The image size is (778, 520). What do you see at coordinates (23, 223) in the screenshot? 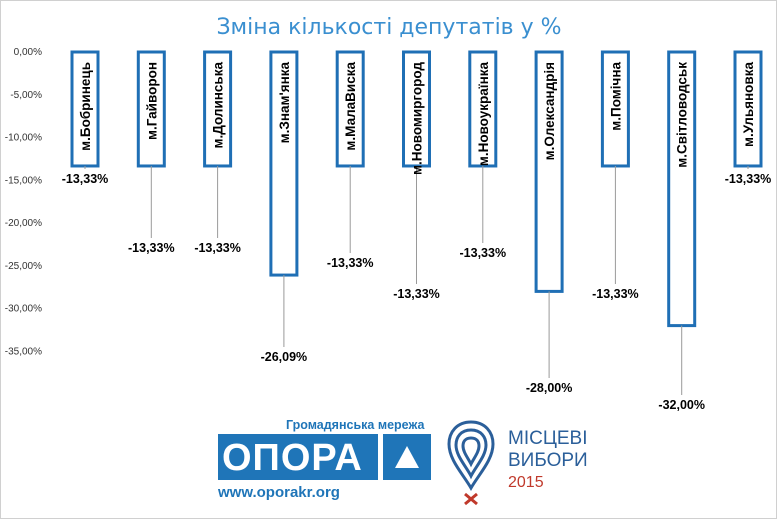
I see `y-tick-label: -20,00%` at bounding box center [23, 223].